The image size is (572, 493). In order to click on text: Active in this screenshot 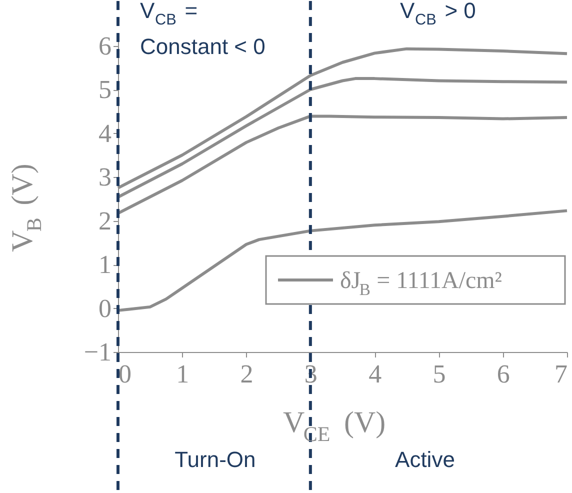, I will do `click(425, 459)`.